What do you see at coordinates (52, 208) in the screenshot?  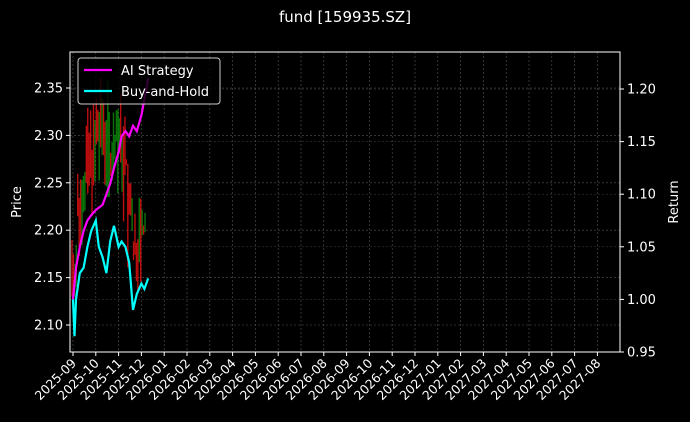 I see `left-y-axis: 2.10 2.15 2.20 2.25 2.30 2.35` at bounding box center [52, 208].